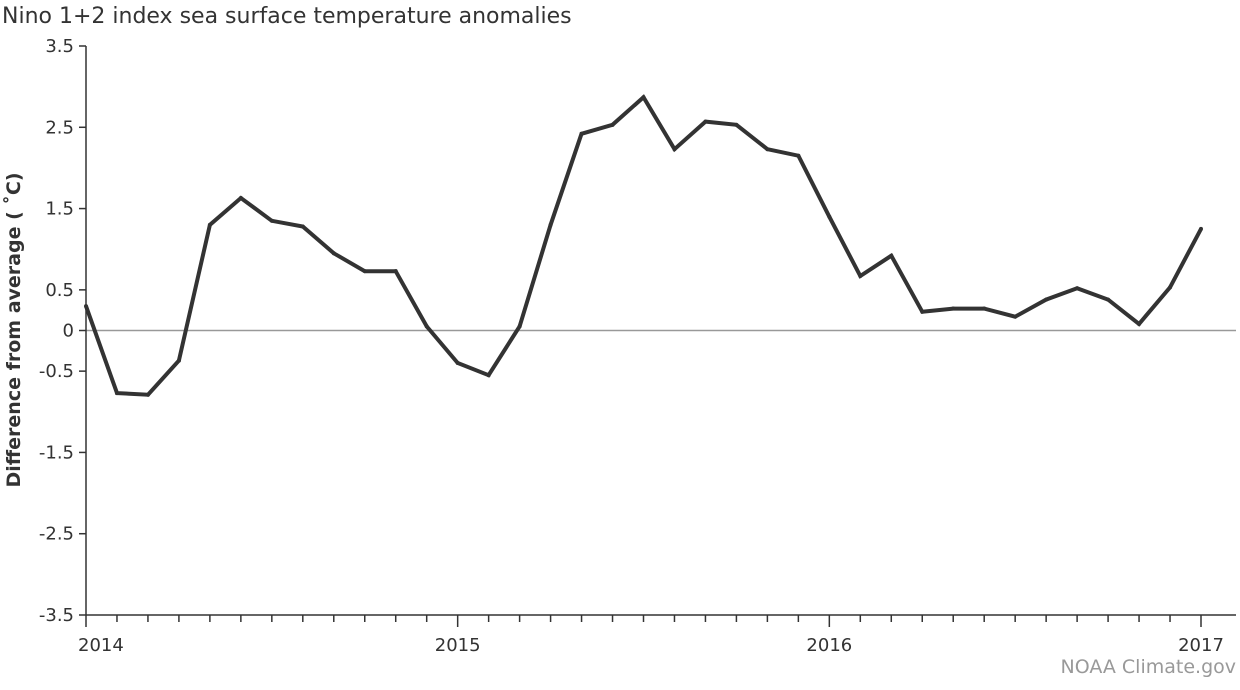  Describe the element at coordinates (68, 331) in the screenshot. I see `y-tick-label: 0` at that location.